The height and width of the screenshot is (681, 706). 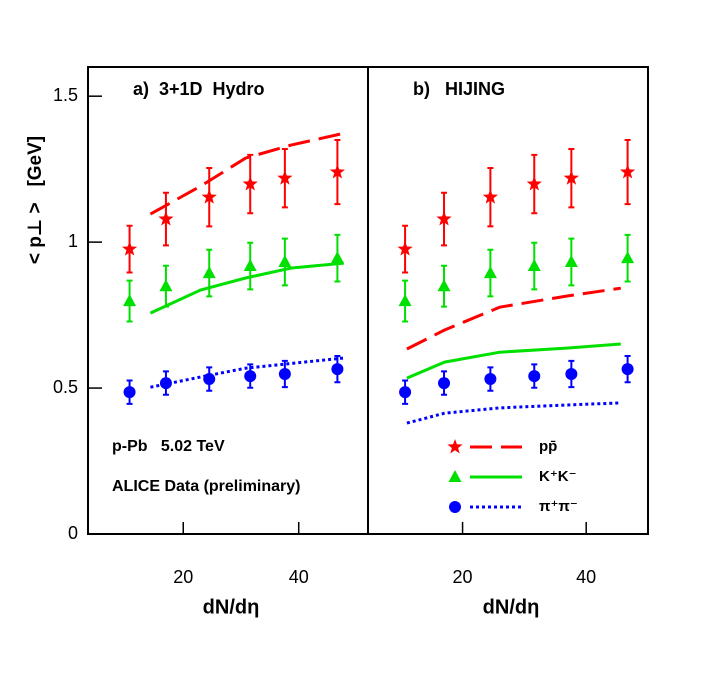 What do you see at coordinates (199, 89) in the screenshot?
I see `panel-title: a) 3+1D Hydro` at bounding box center [199, 89].